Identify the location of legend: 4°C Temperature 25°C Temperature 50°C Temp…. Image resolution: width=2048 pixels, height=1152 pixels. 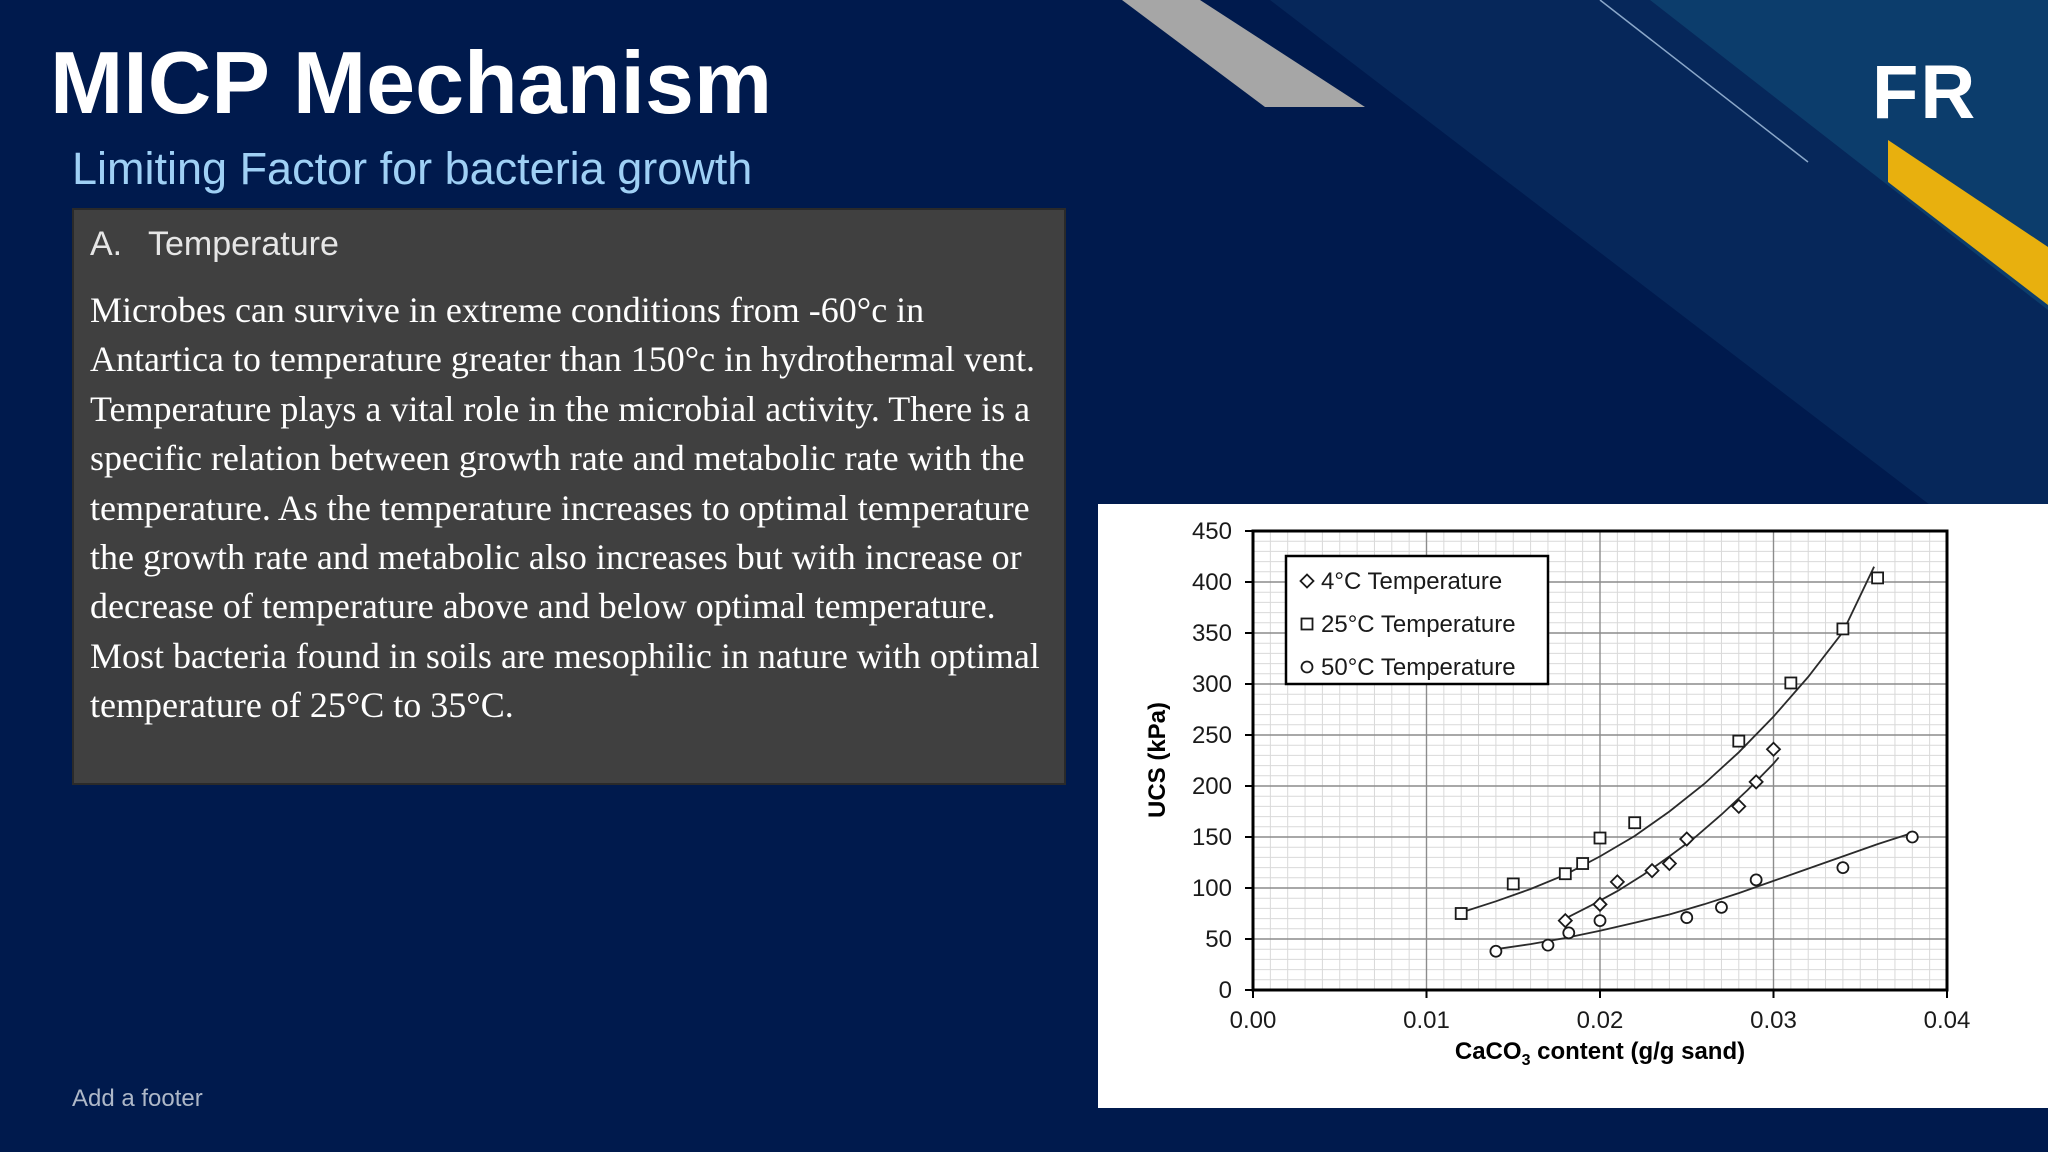
(1417, 620).